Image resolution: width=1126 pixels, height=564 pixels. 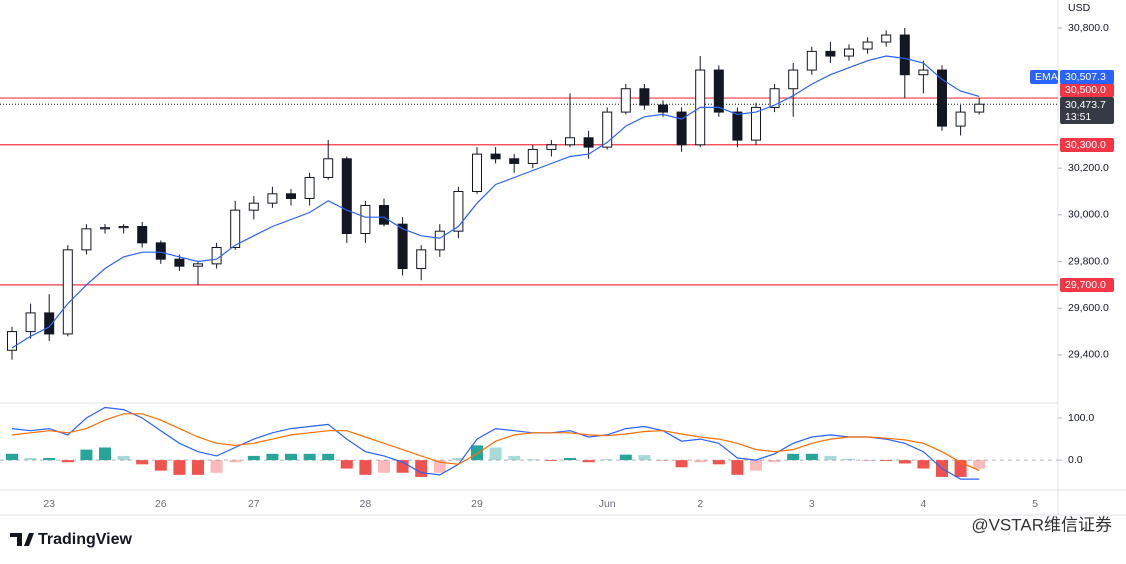 I want to click on y-tick-label: 30,000.0, so click(x=1088, y=215).